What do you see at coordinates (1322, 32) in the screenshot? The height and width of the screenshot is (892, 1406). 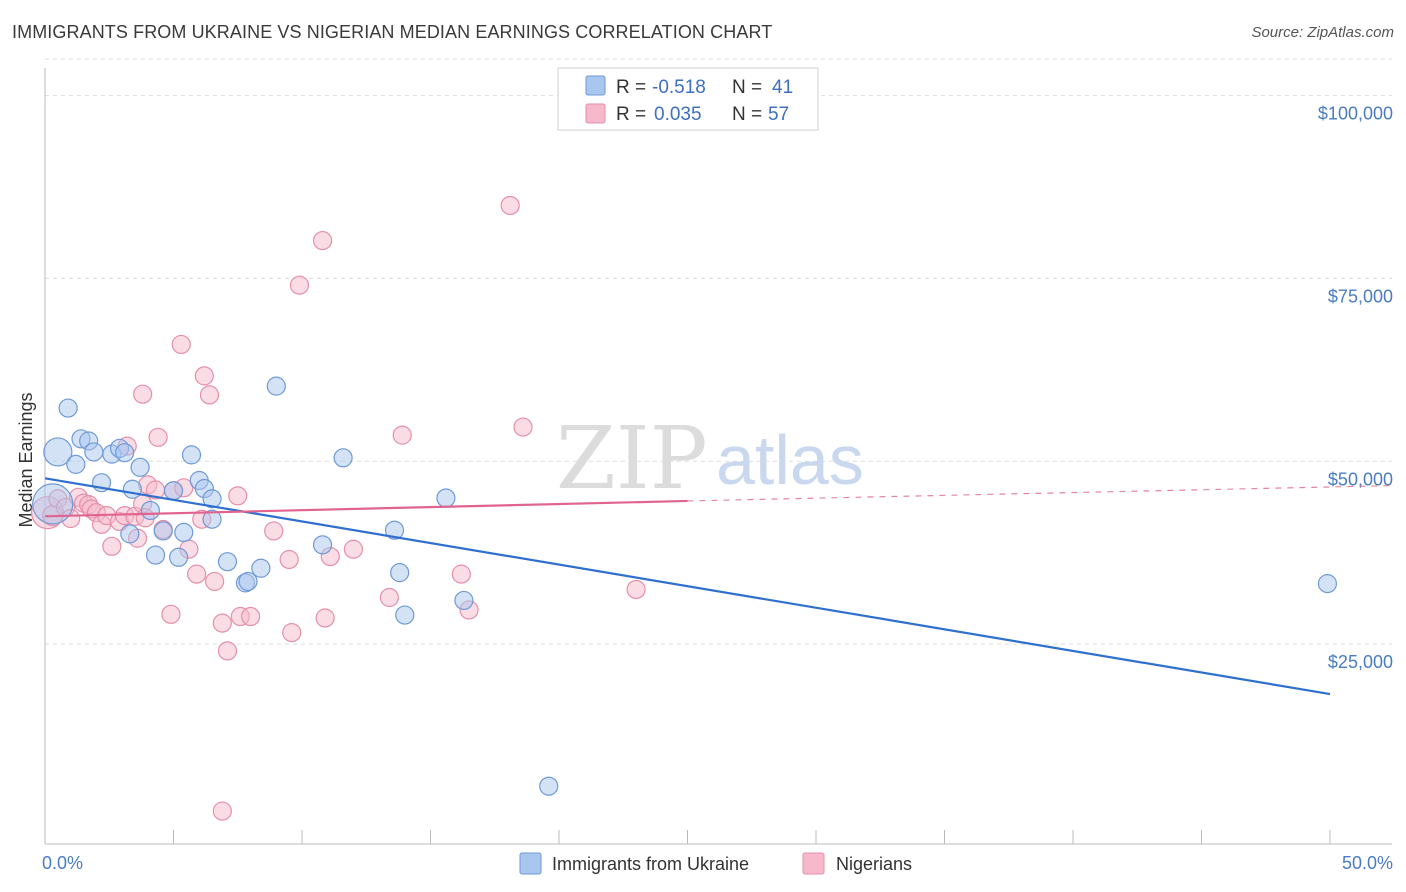 I see `source-label: Source: ZipAtlas.com` at bounding box center [1322, 32].